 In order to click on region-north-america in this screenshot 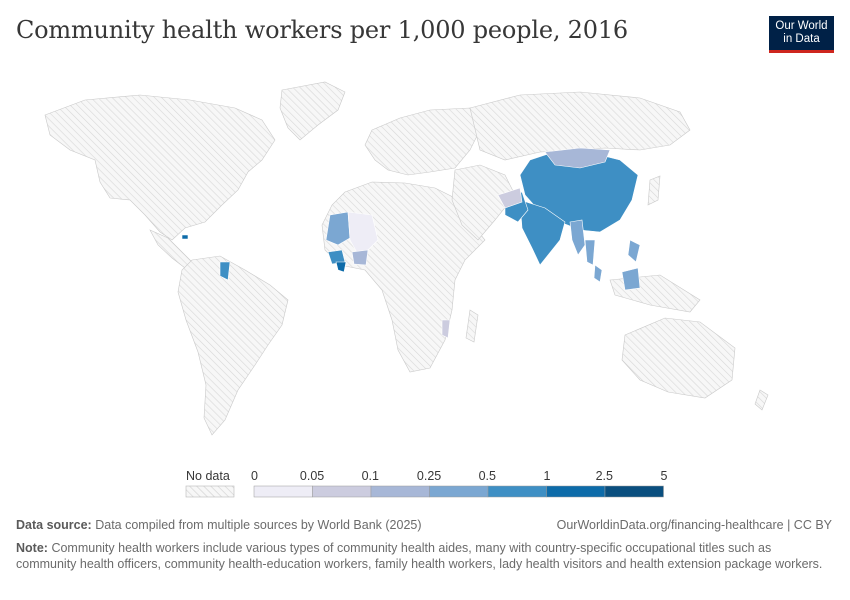, I will do `click(160, 167)`.